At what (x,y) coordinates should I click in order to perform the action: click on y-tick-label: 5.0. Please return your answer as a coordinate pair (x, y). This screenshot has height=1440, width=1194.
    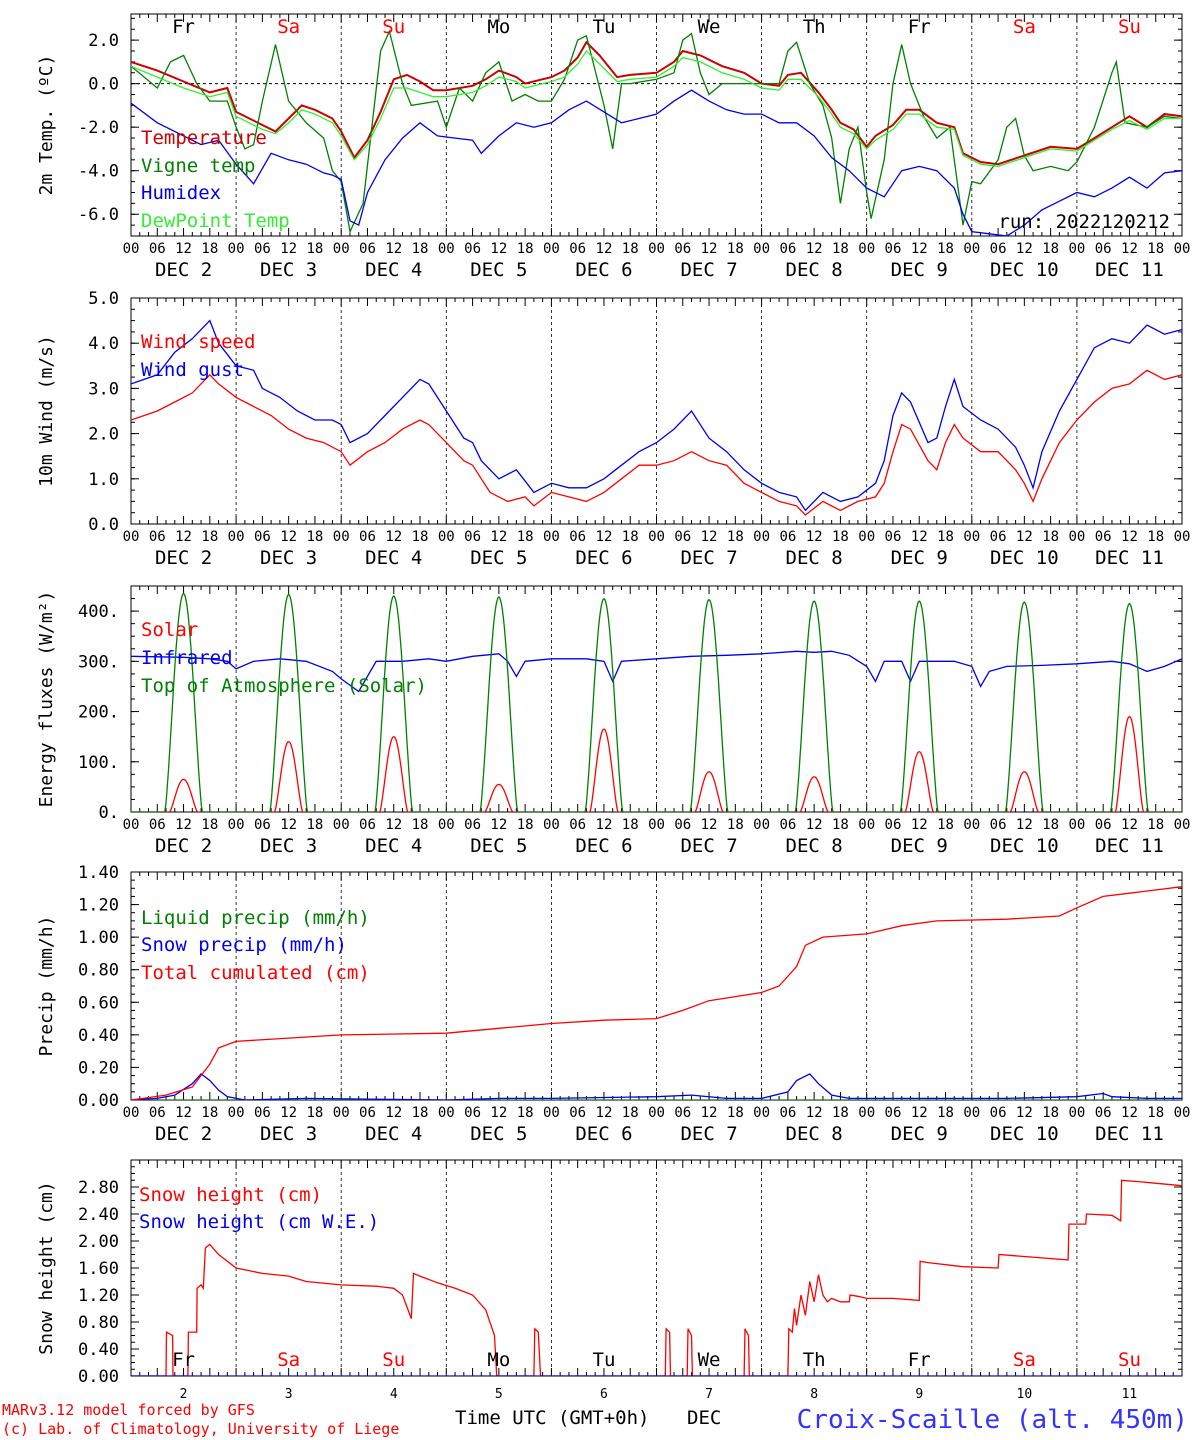
    Looking at the image, I should click on (103, 299).